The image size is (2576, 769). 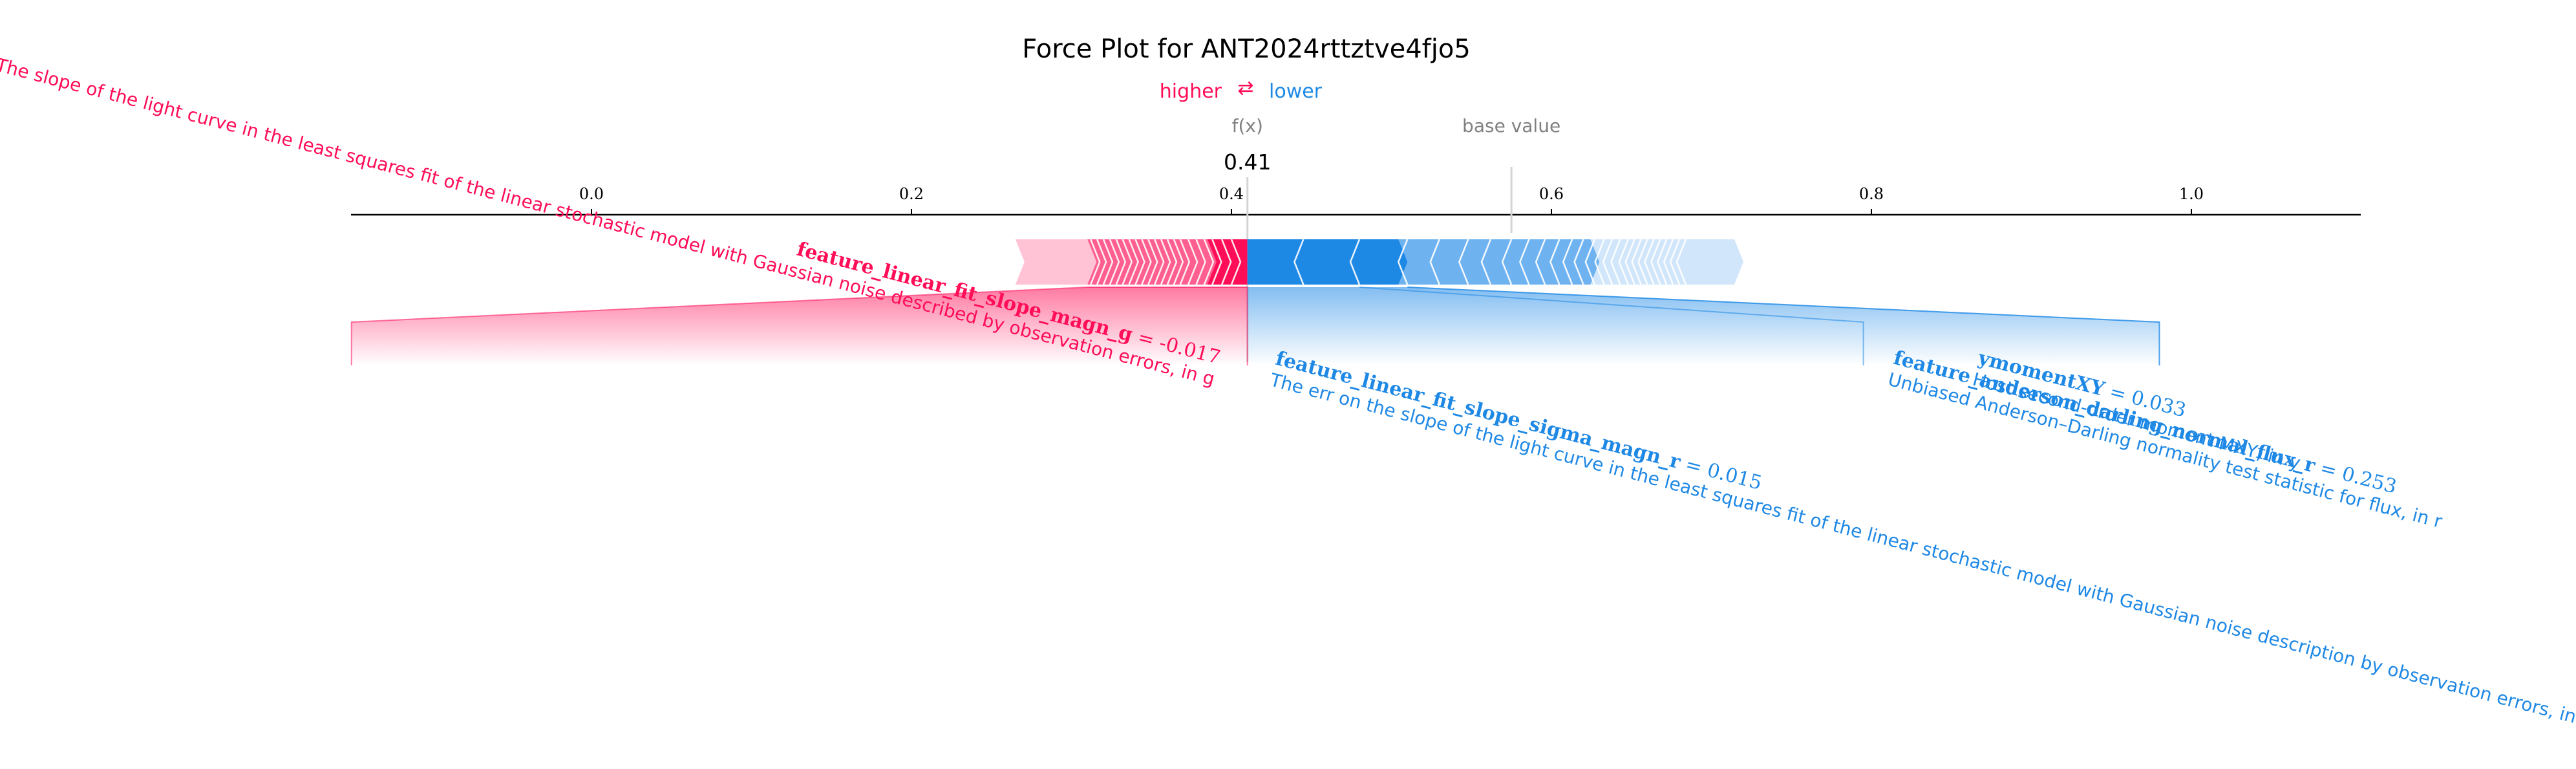 What do you see at coordinates (799, 326) in the screenshot?
I see `higher-connector-fill` at bounding box center [799, 326].